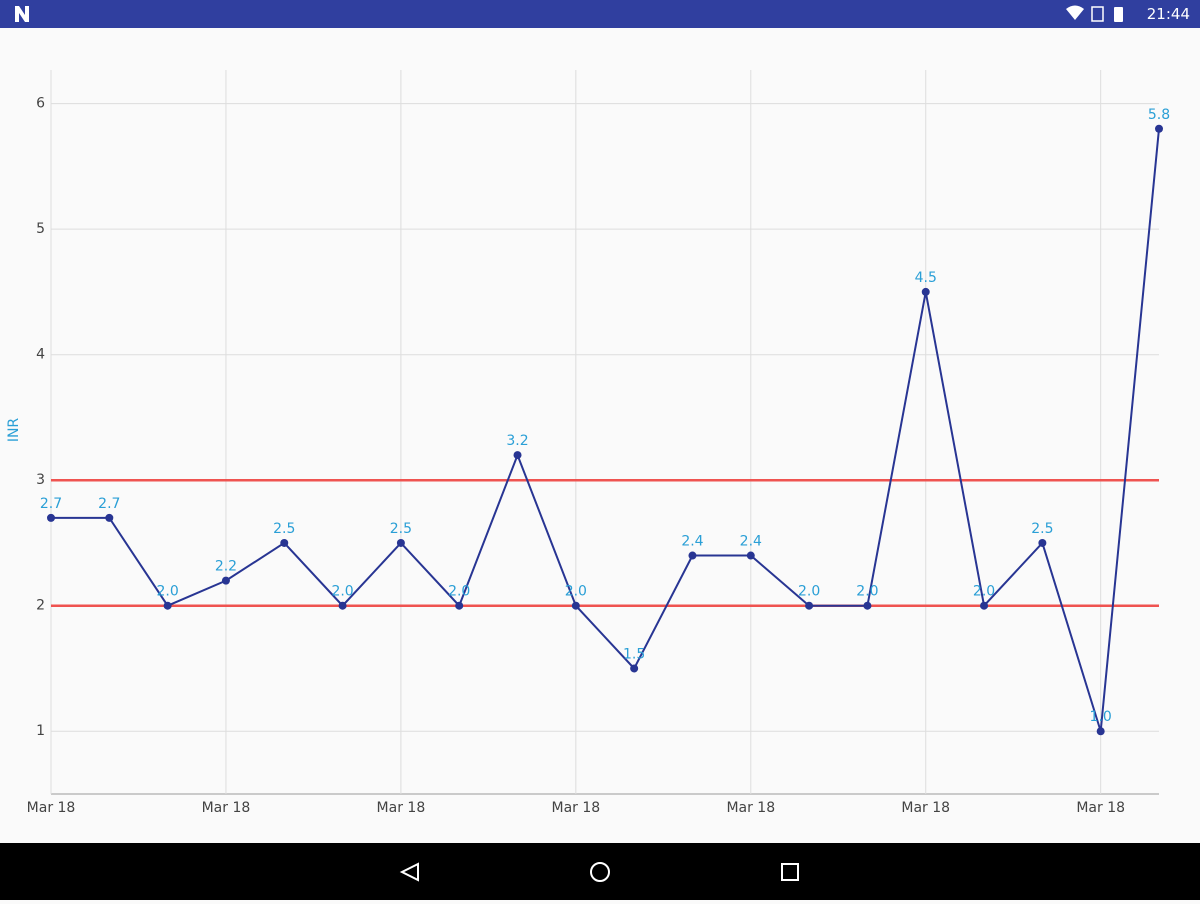 This screenshot has width=1200, height=904. I want to click on y-tick-label: 1, so click(40, 731).